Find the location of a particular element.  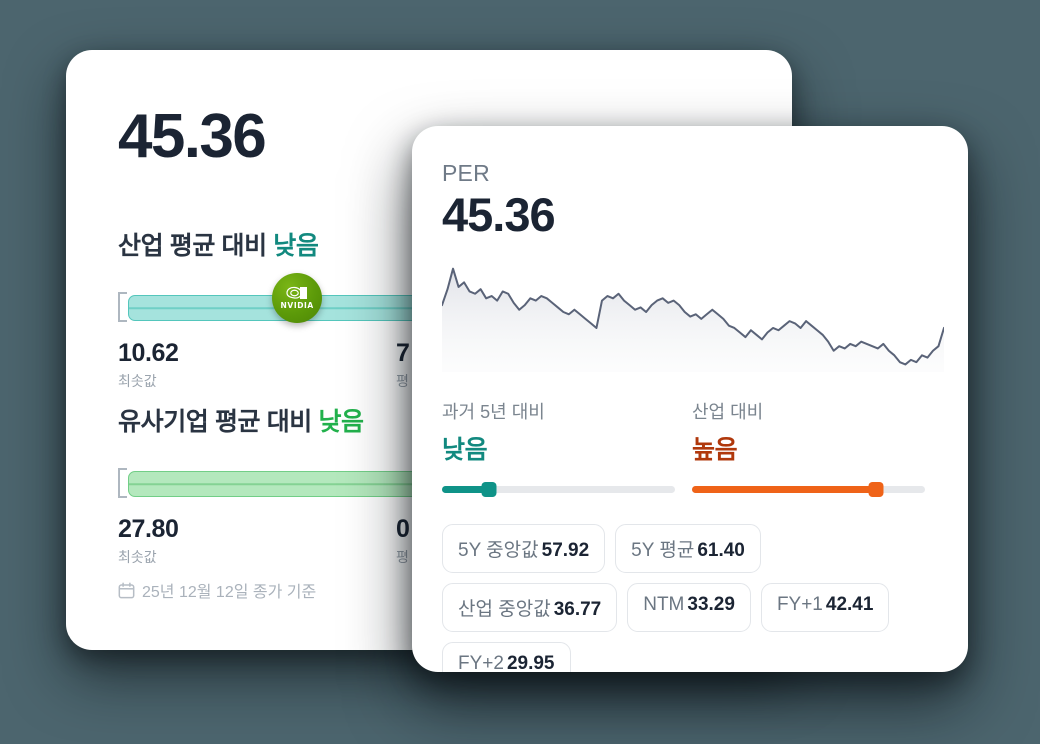

peer-range-min-caption: 최솟값 is located at coordinates (137, 556).